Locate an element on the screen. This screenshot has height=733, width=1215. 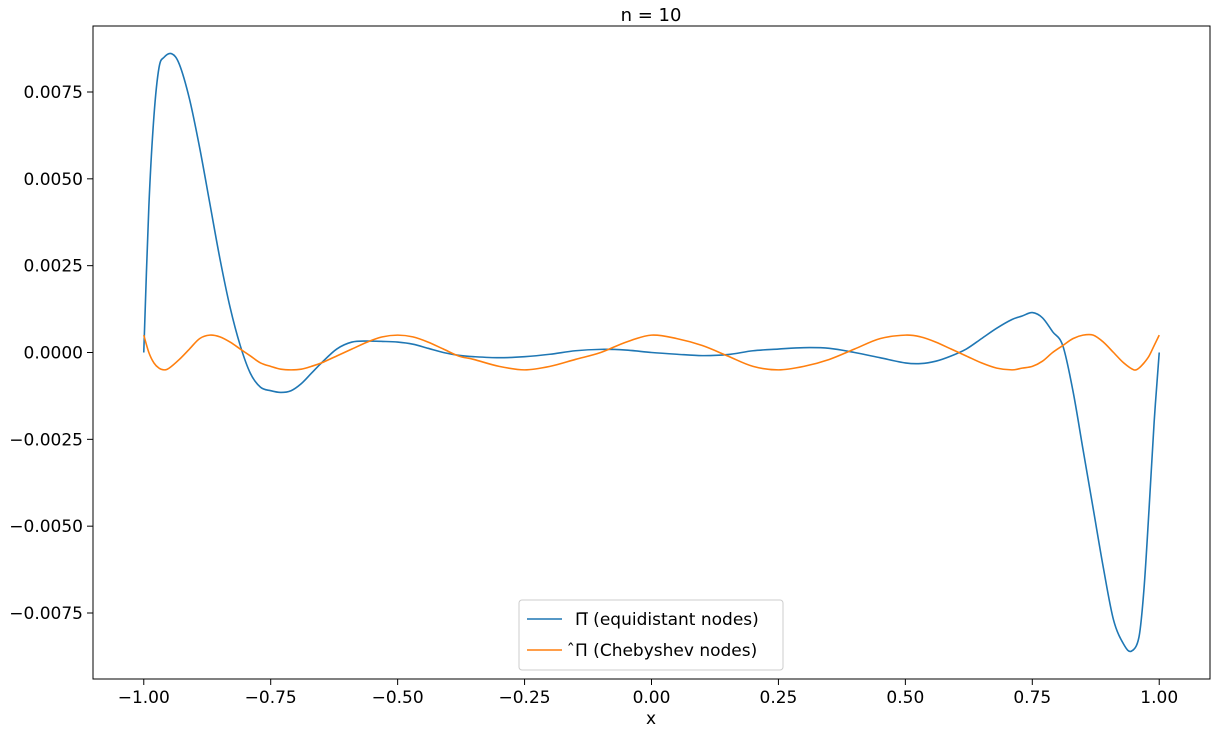
x-tick-label: 0.50 is located at coordinates (905, 698).